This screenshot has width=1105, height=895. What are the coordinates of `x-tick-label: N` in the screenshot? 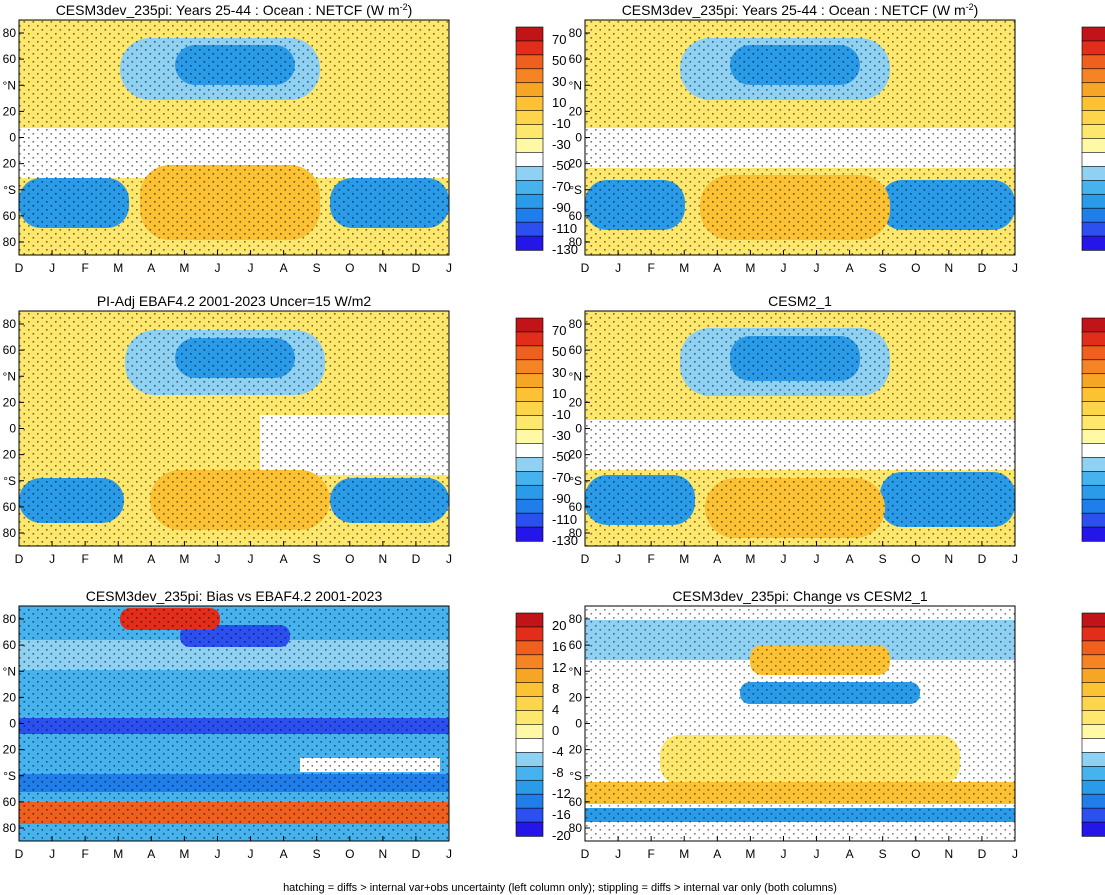 It's located at (383, 854).